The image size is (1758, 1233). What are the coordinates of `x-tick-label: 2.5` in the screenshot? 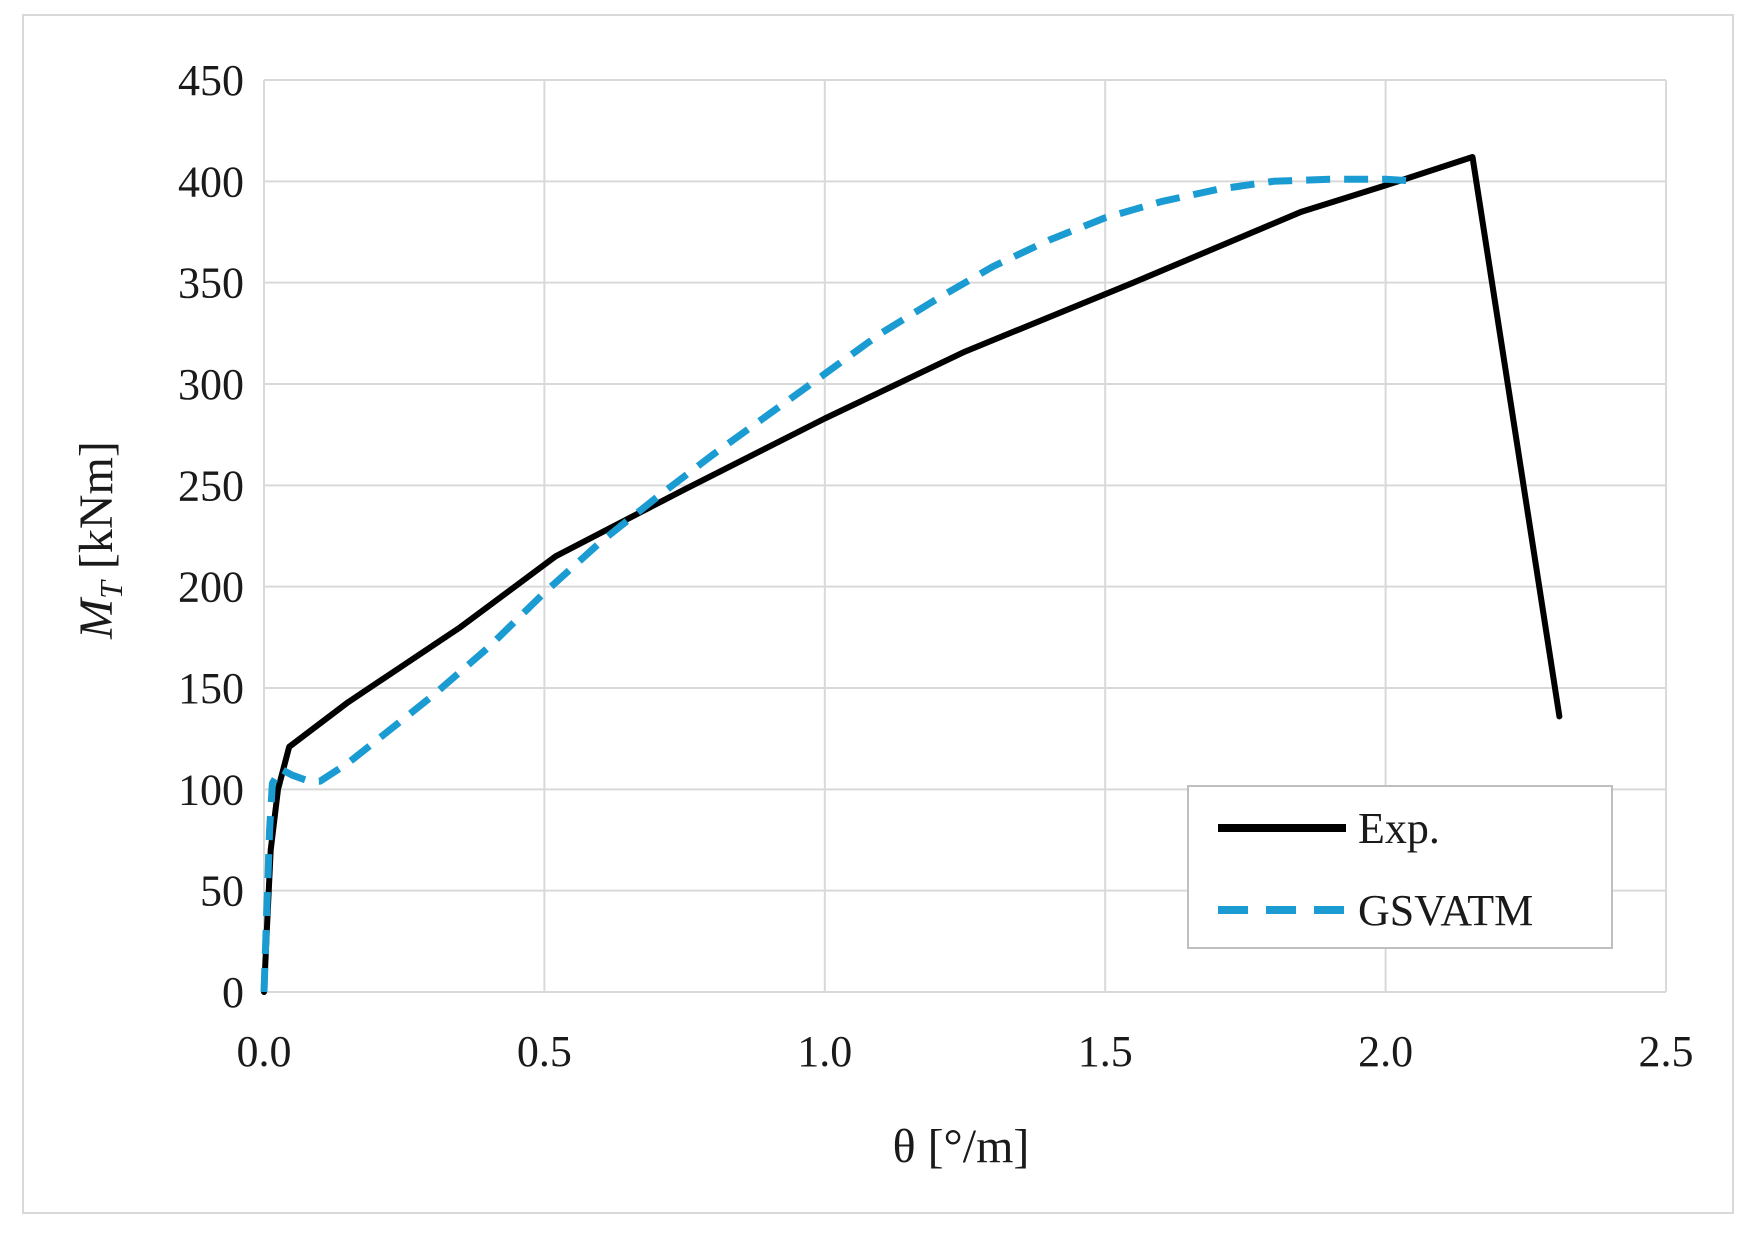 It's located at (1666, 1051).